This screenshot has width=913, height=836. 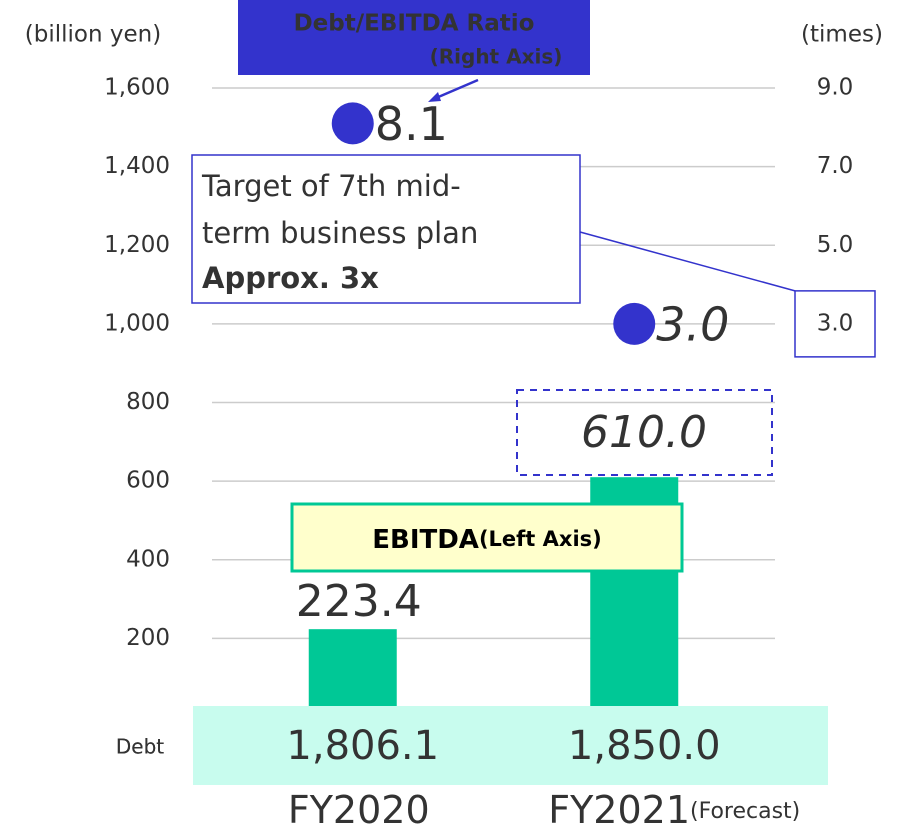 I want to click on x-tick-label: FY2021(Forecast), so click(x=674, y=810).